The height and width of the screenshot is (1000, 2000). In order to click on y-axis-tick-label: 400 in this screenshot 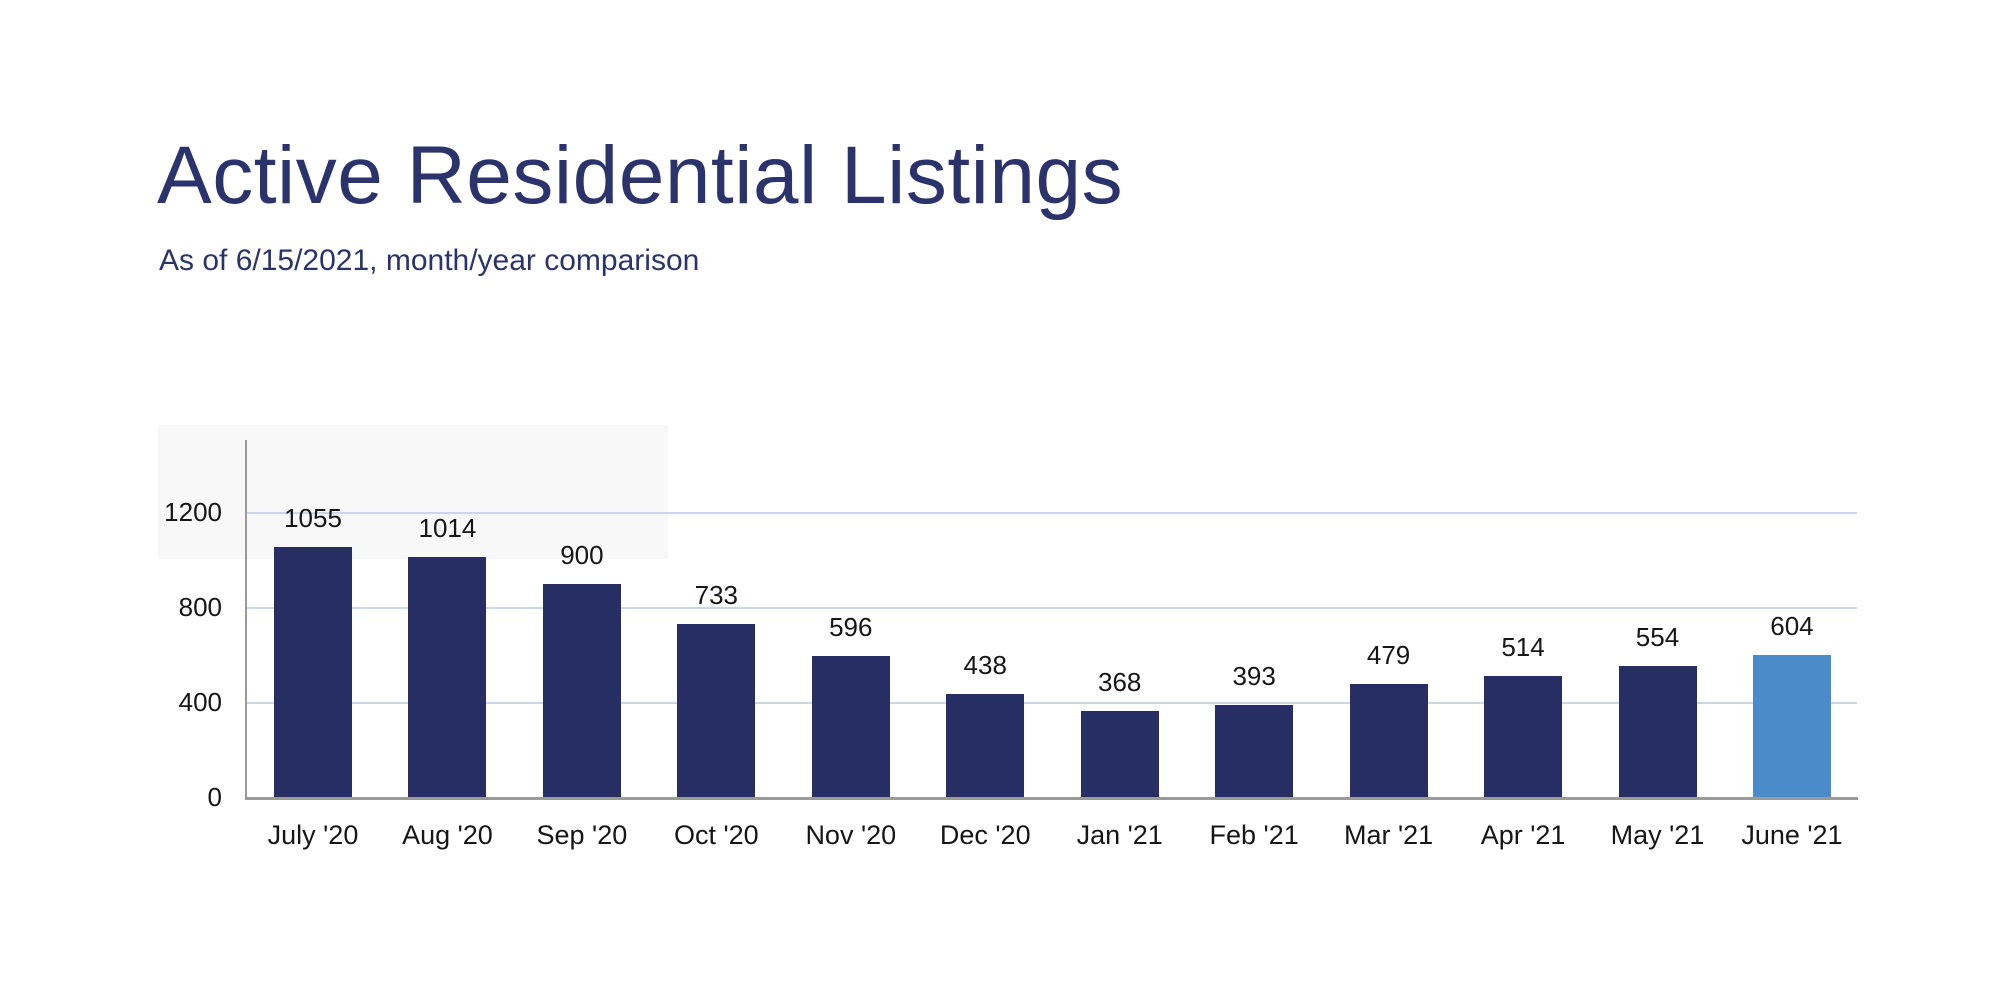, I will do `click(200, 702)`.